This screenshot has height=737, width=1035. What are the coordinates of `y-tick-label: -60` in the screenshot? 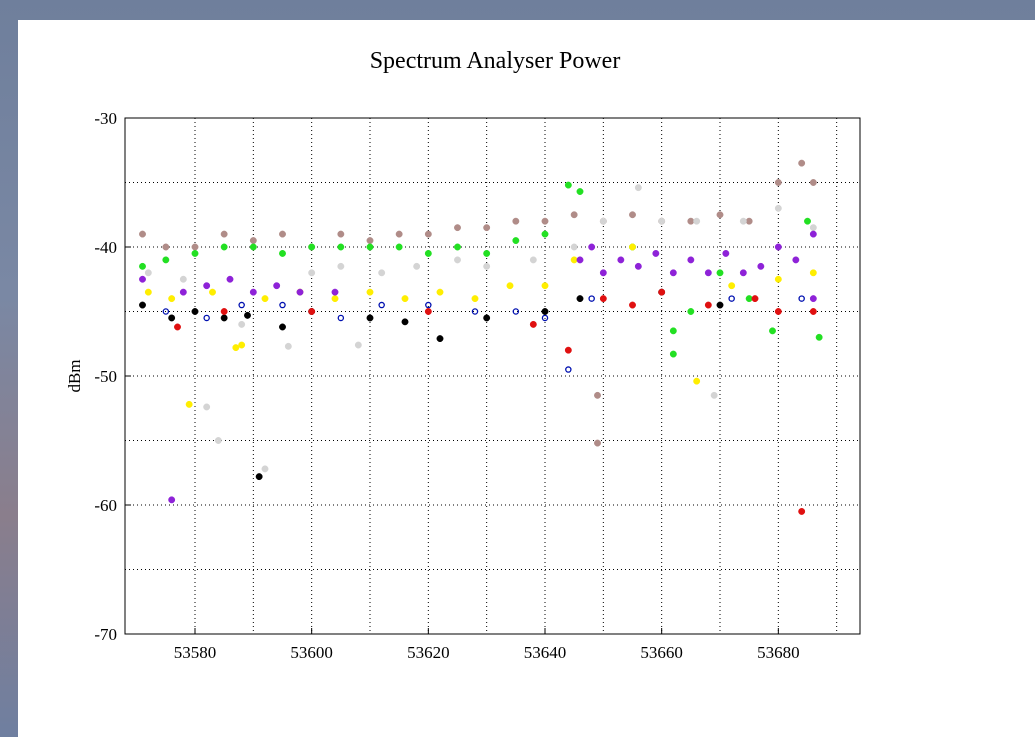 It's located at (105, 505).